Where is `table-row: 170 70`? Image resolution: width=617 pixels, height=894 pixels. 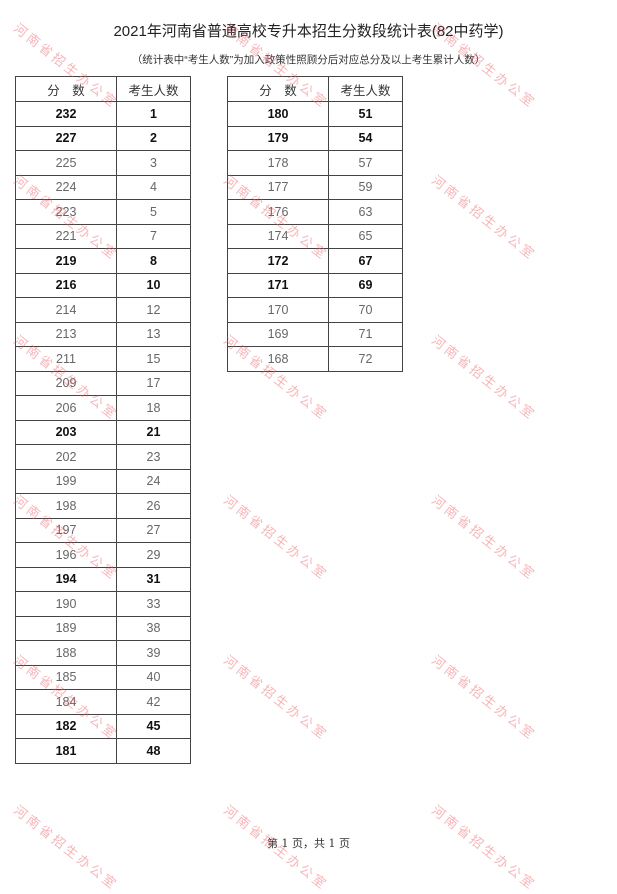 table-row: 170 70 is located at coordinates (315, 310).